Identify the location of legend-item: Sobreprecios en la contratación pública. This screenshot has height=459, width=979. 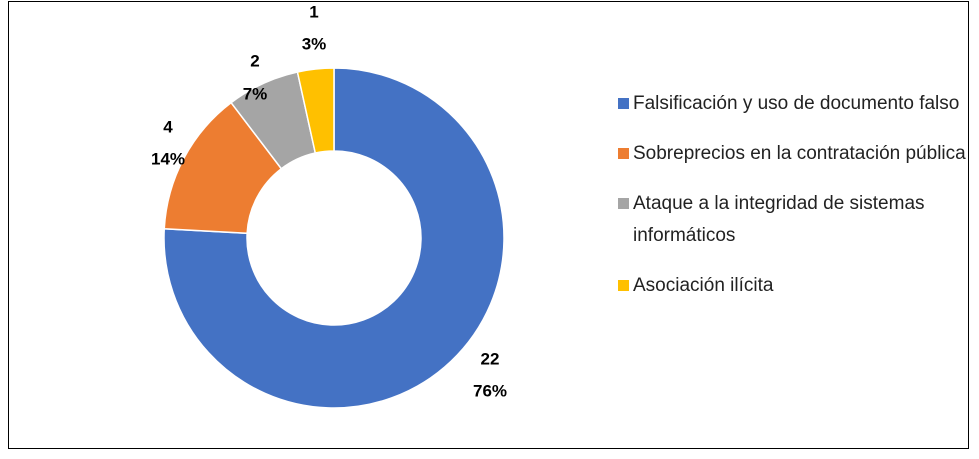
(793, 154).